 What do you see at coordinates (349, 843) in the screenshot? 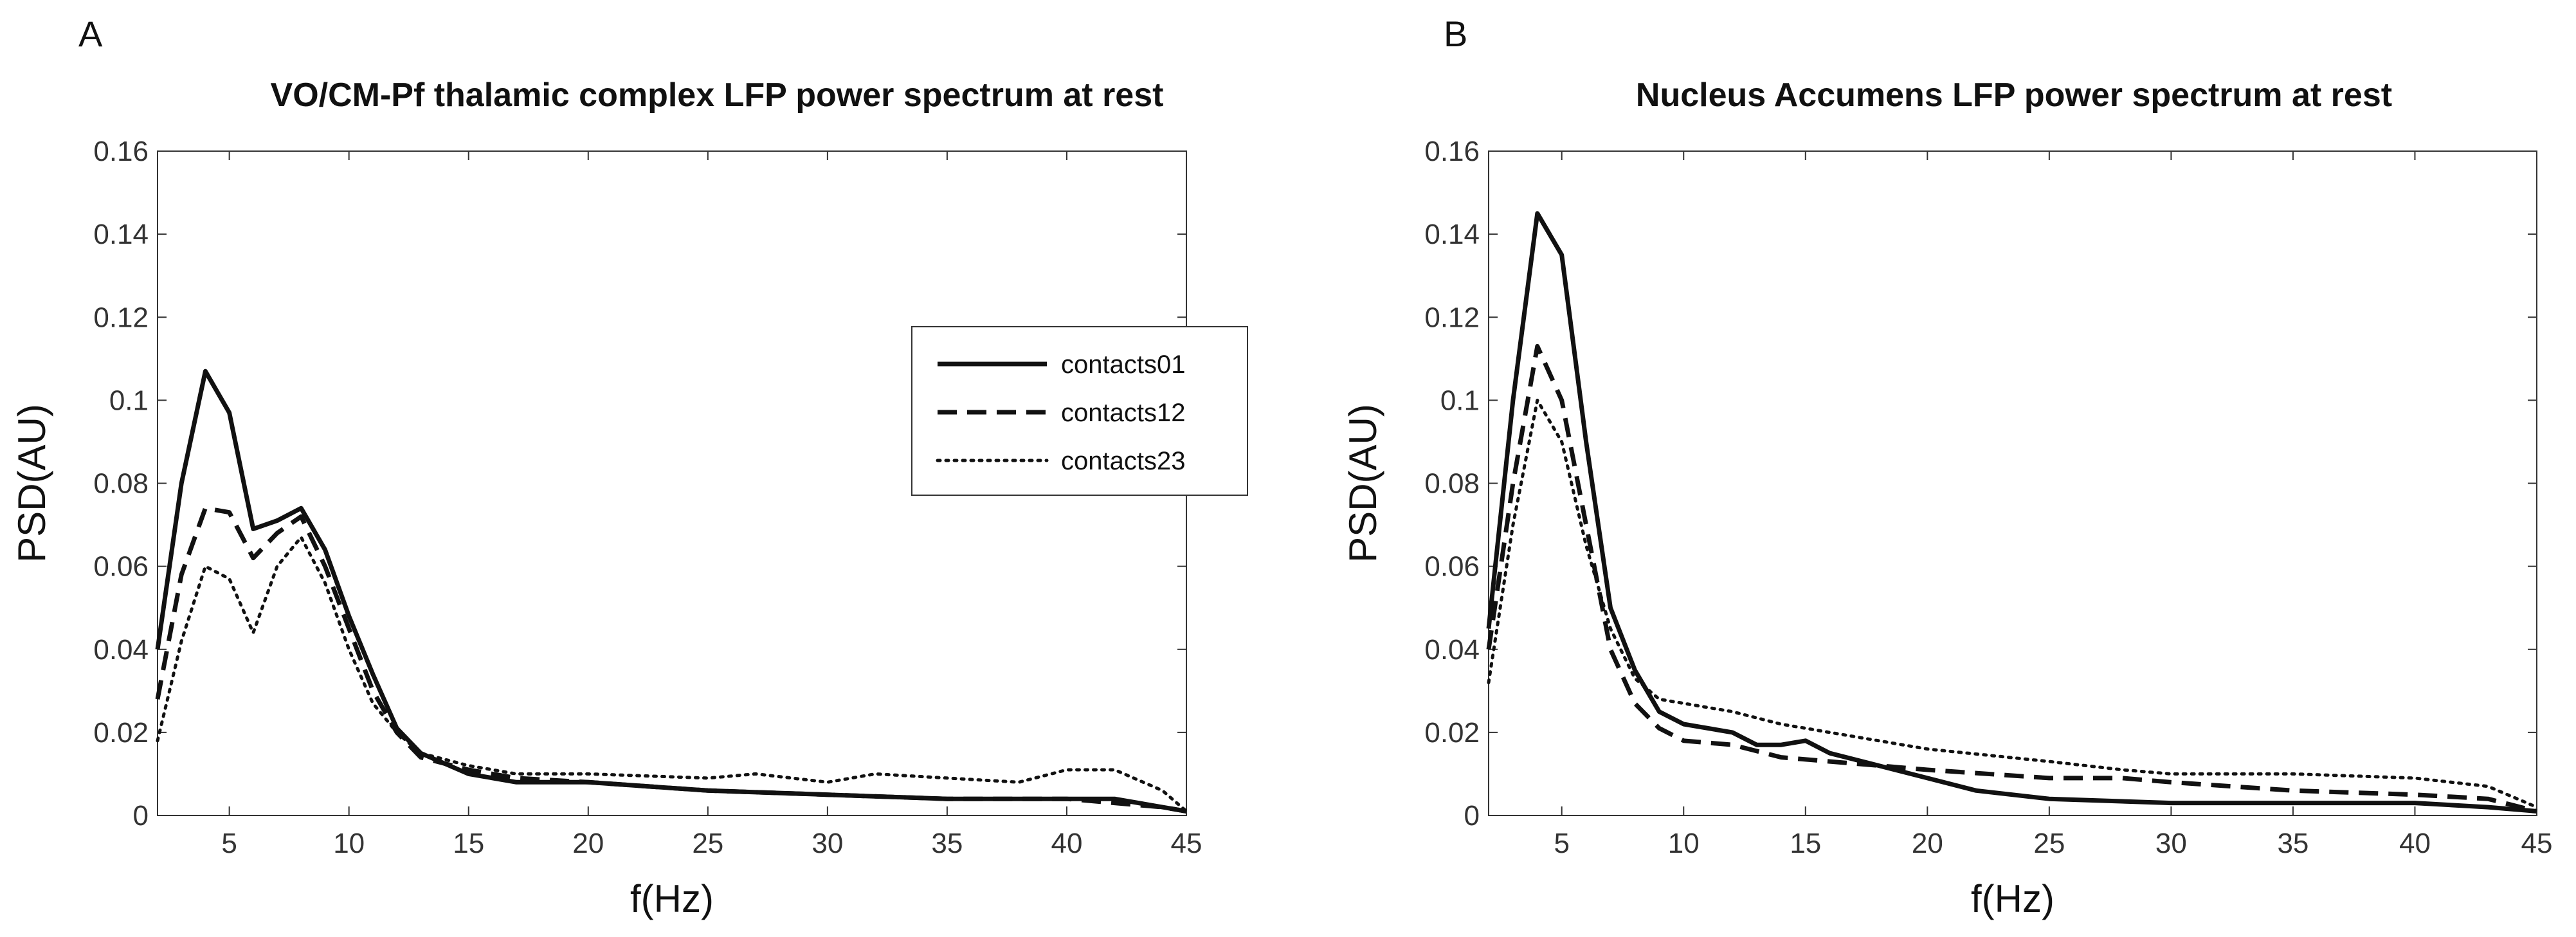
I see `panel-a-xtick-label: 10` at bounding box center [349, 843].